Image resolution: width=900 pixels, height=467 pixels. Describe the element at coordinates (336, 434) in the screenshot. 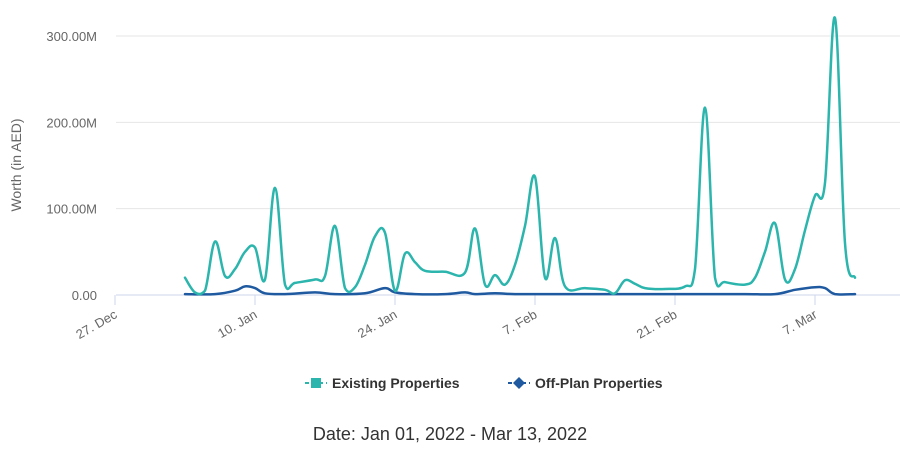

I see `date-range-prefix: Date:` at that location.